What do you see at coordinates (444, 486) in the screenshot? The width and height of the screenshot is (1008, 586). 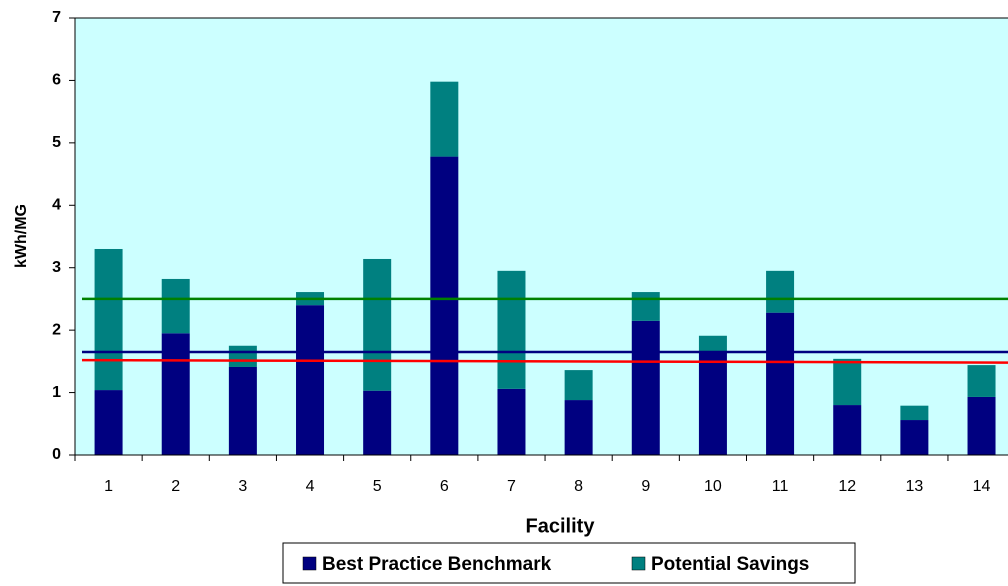 I see `x-tick-label: 6` at bounding box center [444, 486].